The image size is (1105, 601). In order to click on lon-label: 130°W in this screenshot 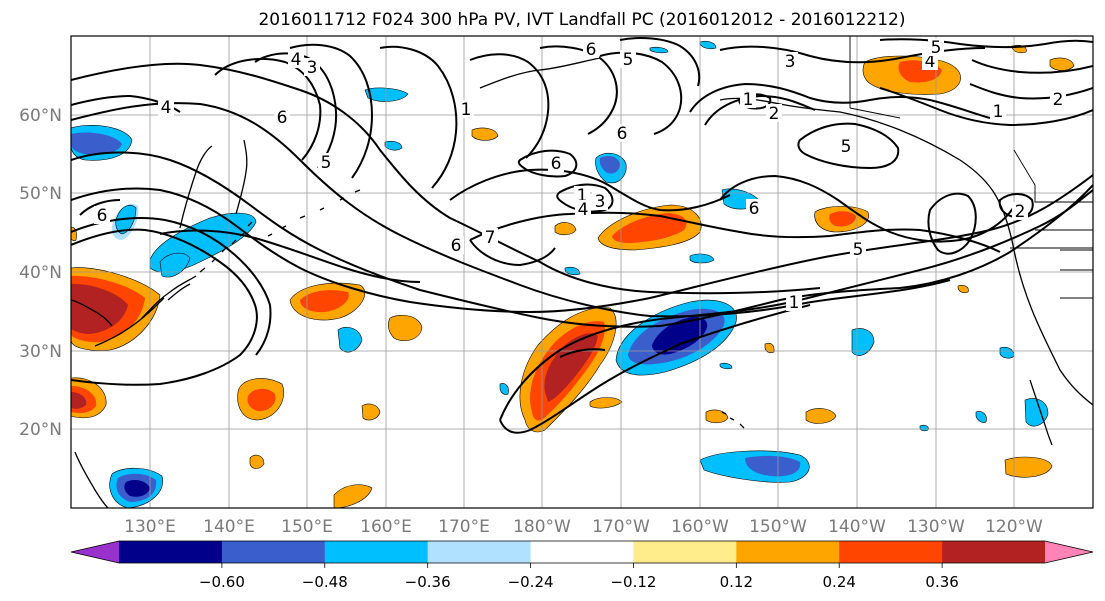, I will do `click(936, 527)`.